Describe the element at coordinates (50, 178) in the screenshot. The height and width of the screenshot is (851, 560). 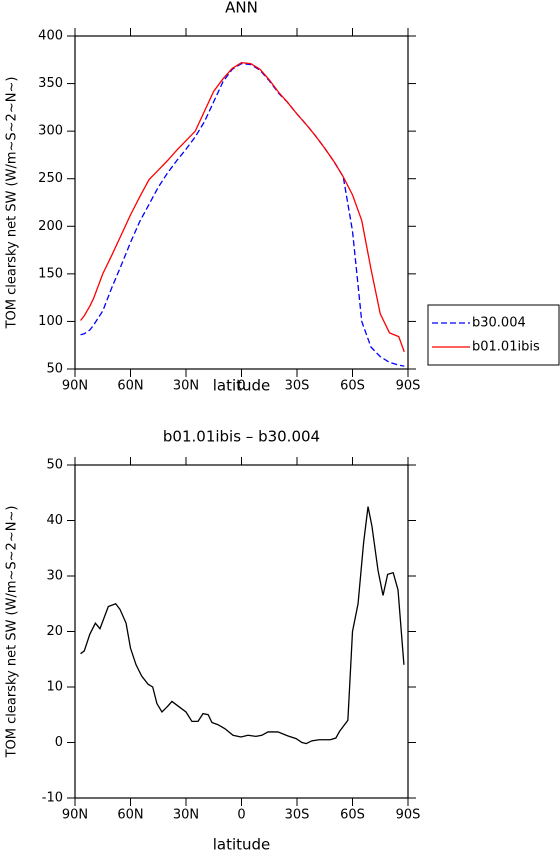
I see `y-tick-label: 250` at that location.